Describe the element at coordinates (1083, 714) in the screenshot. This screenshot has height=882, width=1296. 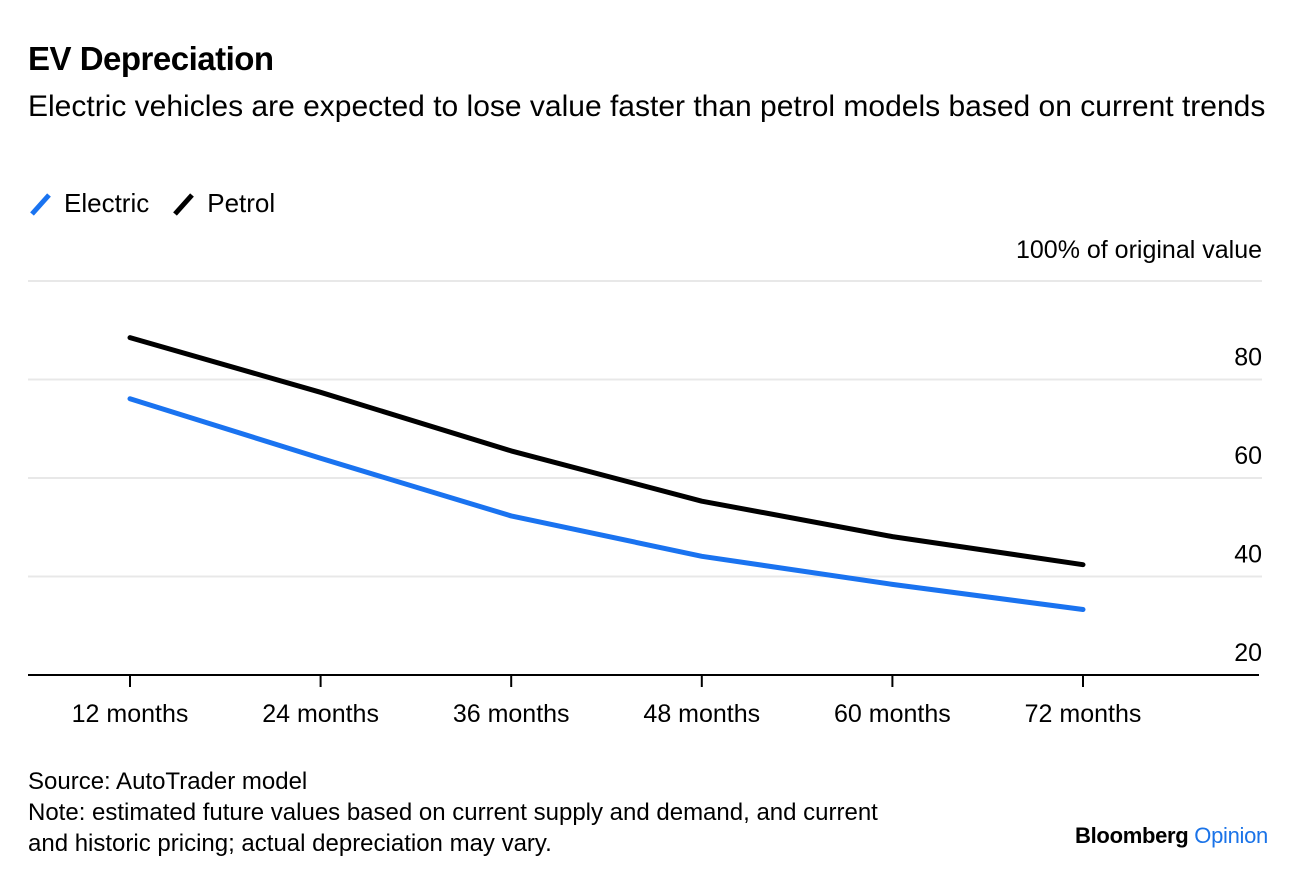
I see `x-tick-label-5: 72 months` at that location.